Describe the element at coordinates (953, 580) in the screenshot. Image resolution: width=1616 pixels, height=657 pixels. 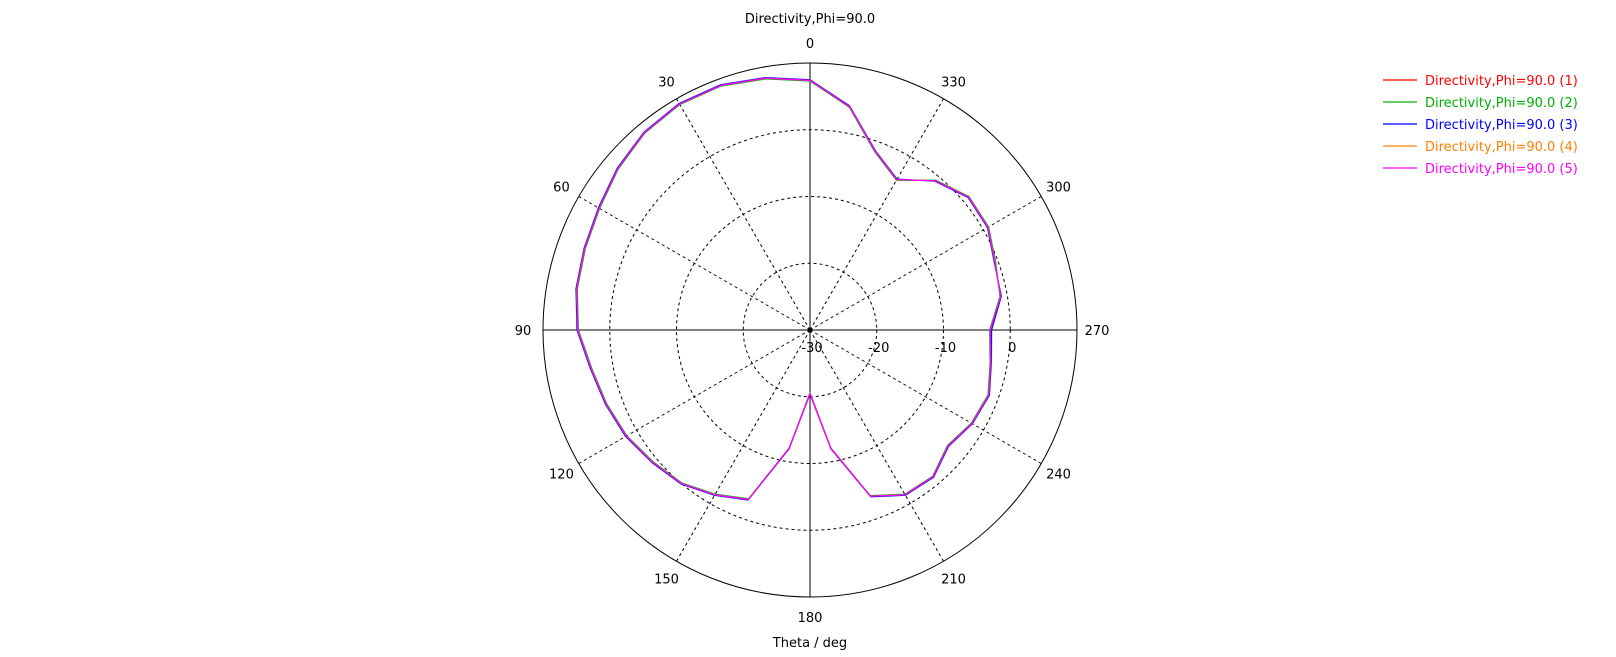
I see `angle-label-210: 210` at that location.